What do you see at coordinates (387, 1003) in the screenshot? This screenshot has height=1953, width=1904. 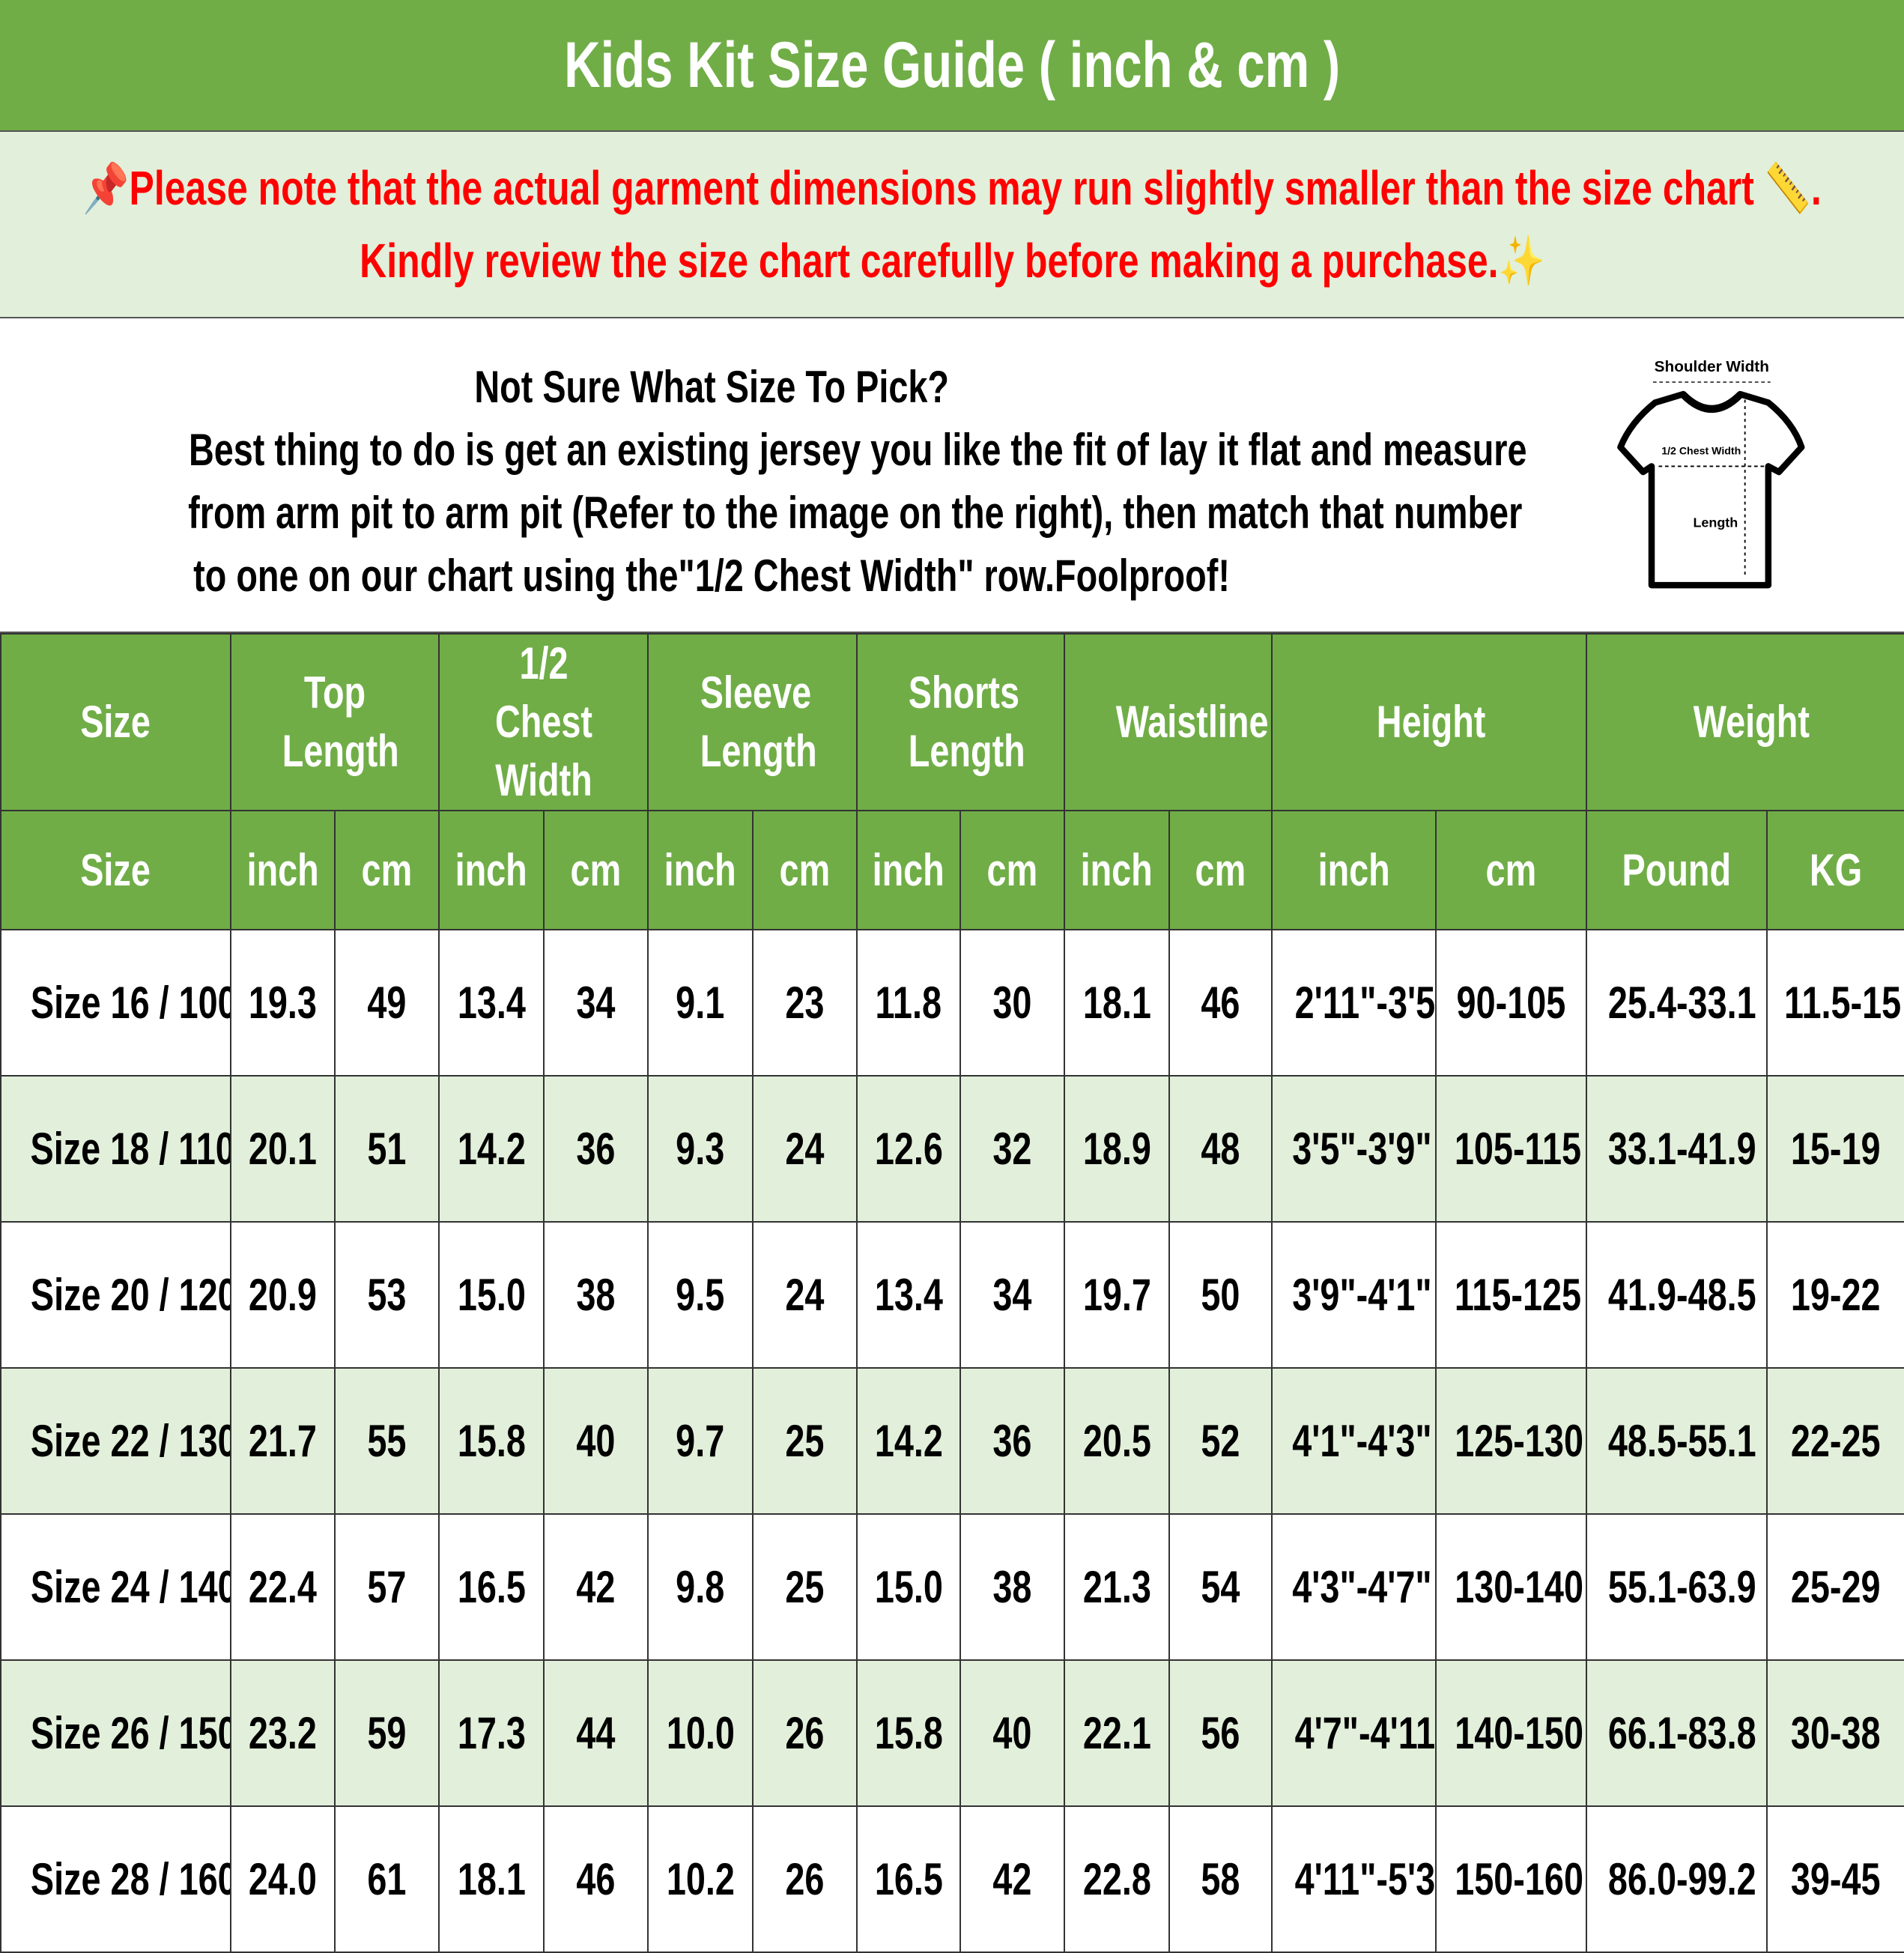 I see `table-cell: 49` at bounding box center [387, 1003].